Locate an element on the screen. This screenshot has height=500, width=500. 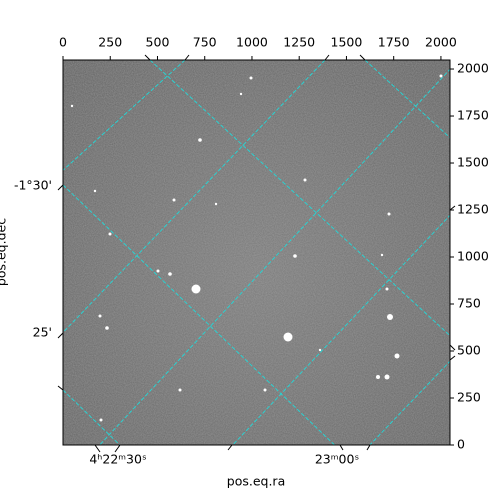
x-tick-label: 0 is located at coordinates (63, 42).